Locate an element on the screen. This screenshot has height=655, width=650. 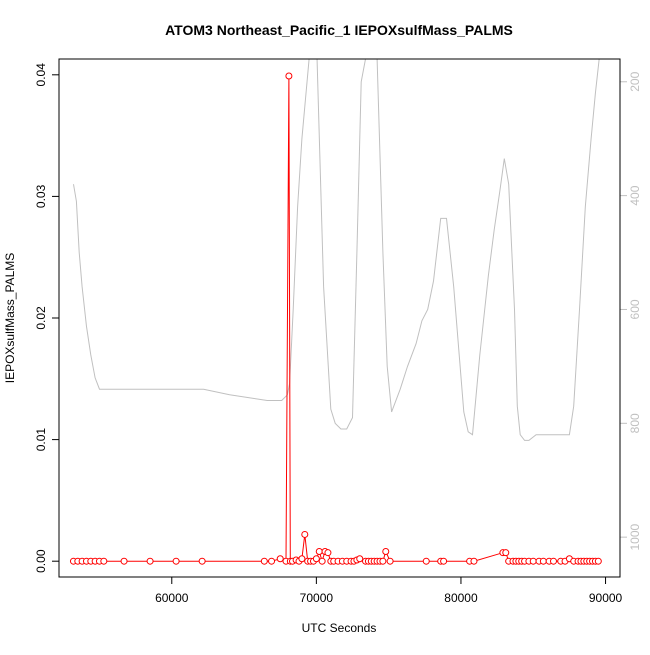
y-axis-left: 0.00 0.01 0.02 0.03 0.04 is located at coordinates (46, 318).